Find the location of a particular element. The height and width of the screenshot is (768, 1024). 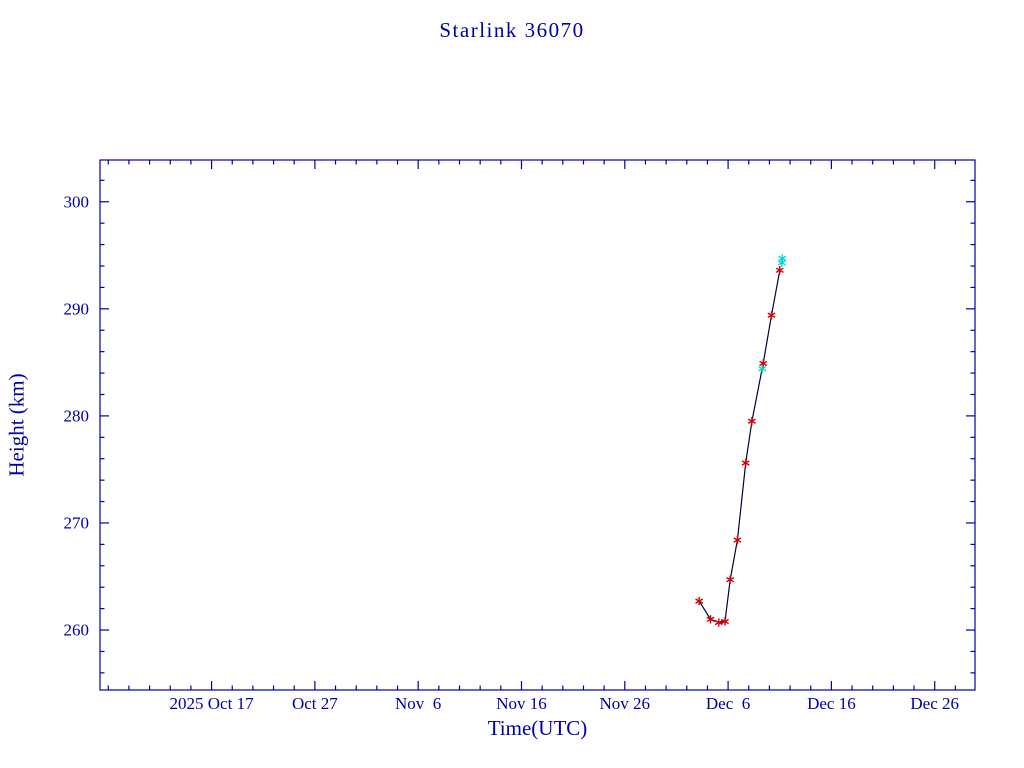

y-tick-label: 260 is located at coordinates (77, 630).